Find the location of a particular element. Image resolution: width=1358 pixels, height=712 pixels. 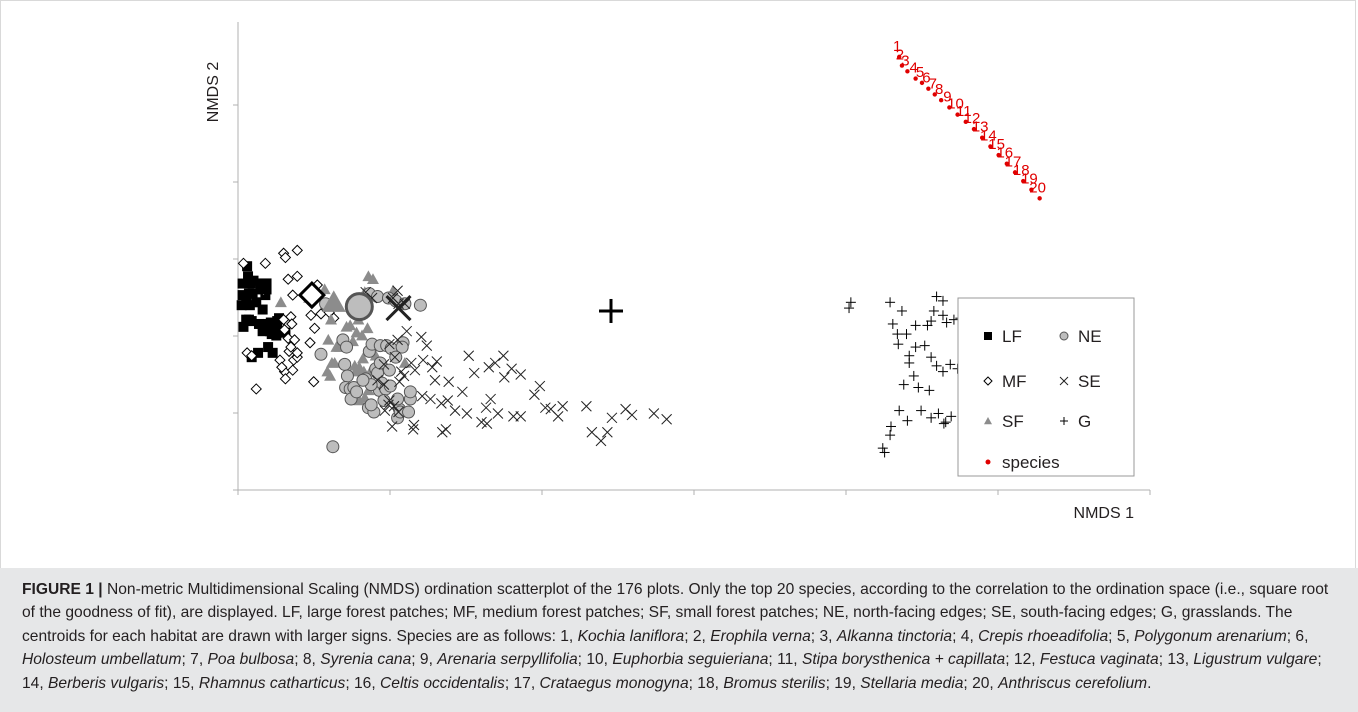

species-name: Holosteum umbellatum is located at coordinates (102, 660).